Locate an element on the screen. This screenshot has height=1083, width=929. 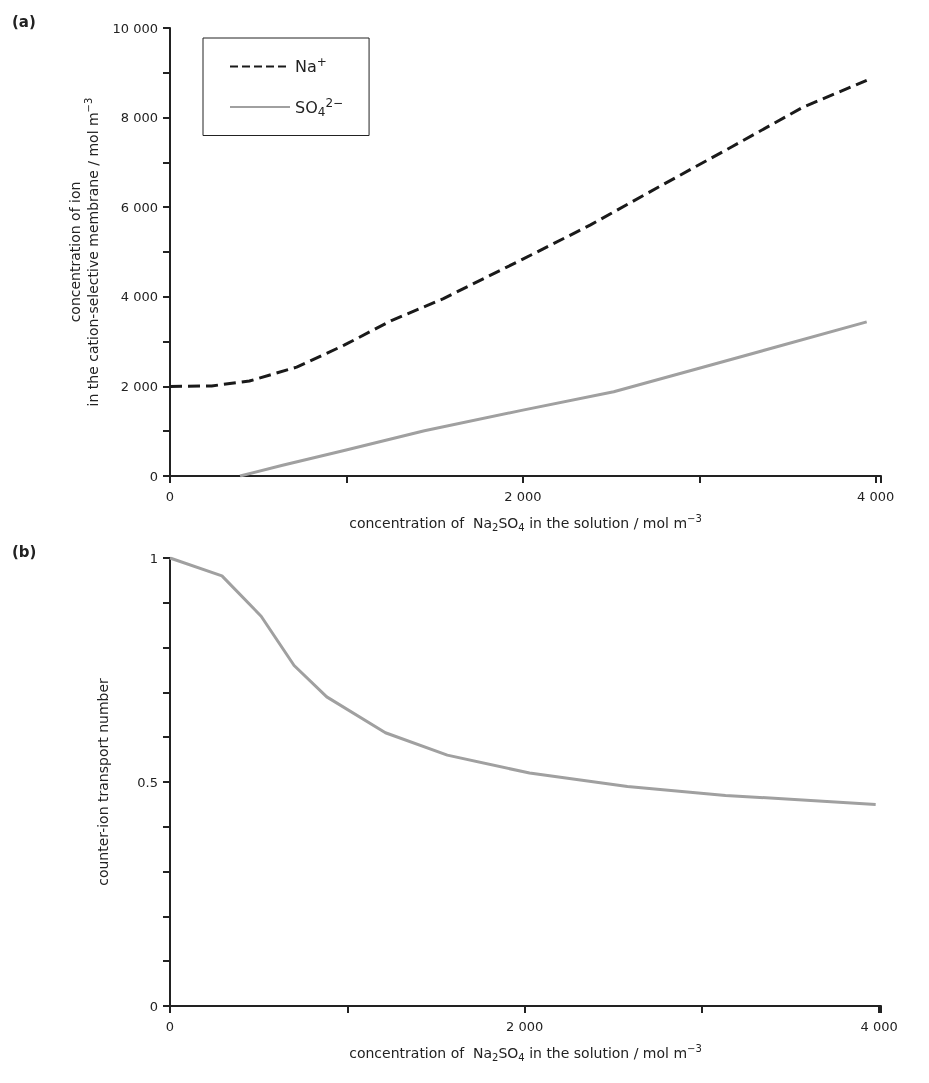
legend-label: Na+ is located at coordinates (311, 65).